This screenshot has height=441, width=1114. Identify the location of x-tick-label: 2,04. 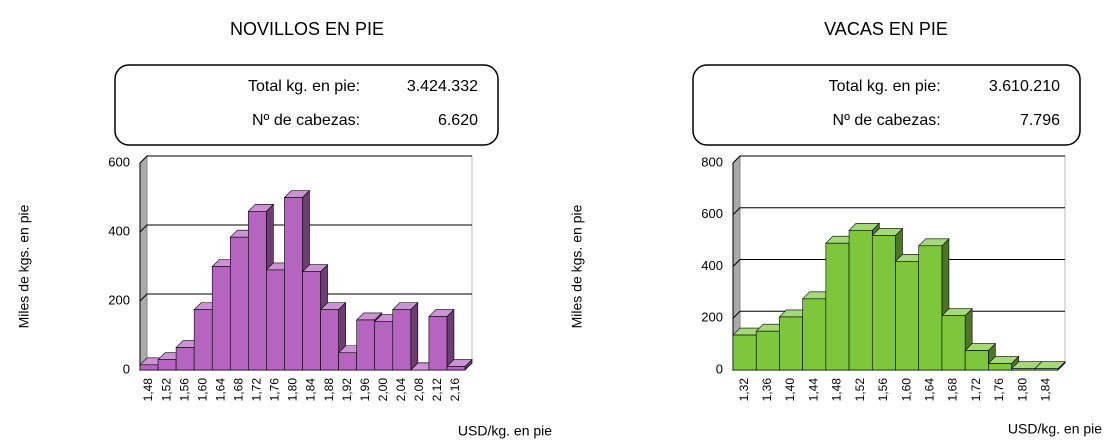
(401, 390).